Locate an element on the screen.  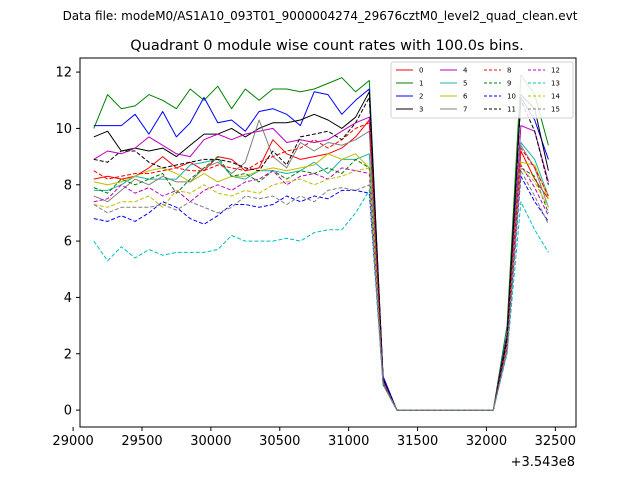
legend-label-5: 5 is located at coordinates (465, 84).